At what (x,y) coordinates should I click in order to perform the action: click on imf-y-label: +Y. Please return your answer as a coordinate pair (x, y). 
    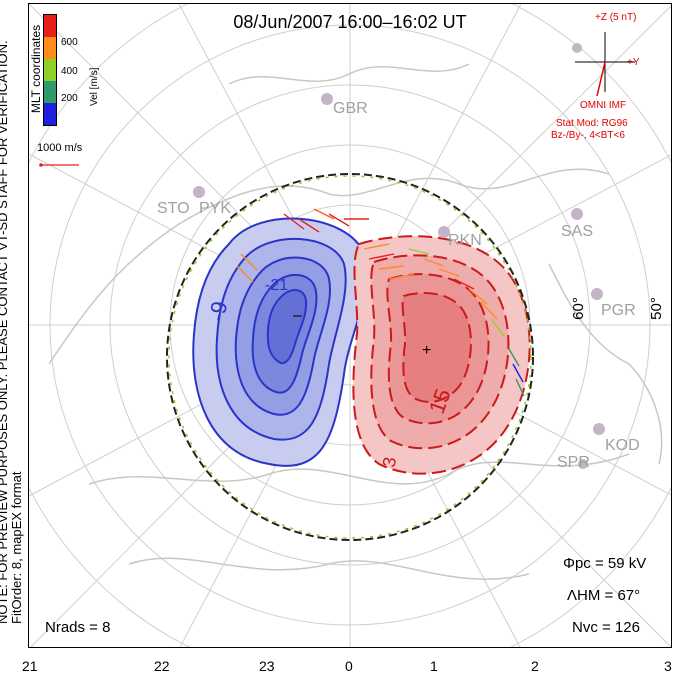
    Looking at the image, I should click on (633, 62).